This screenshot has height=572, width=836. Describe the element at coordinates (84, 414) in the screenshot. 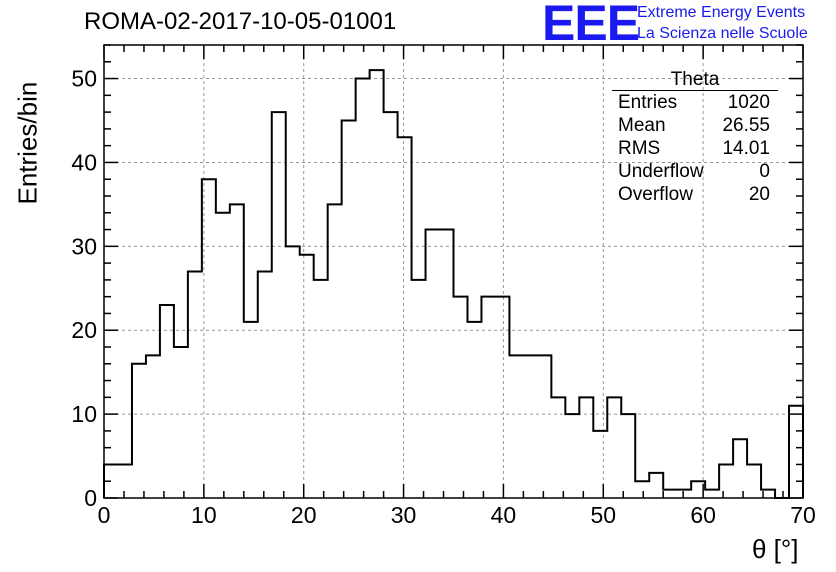

I see `y-tick-label: 10` at that location.